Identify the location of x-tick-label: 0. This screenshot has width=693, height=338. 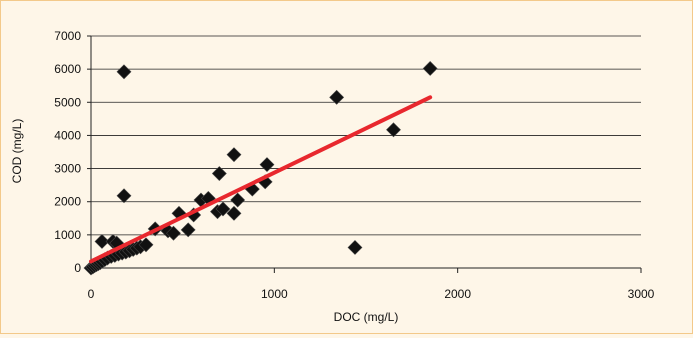
(91, 294).